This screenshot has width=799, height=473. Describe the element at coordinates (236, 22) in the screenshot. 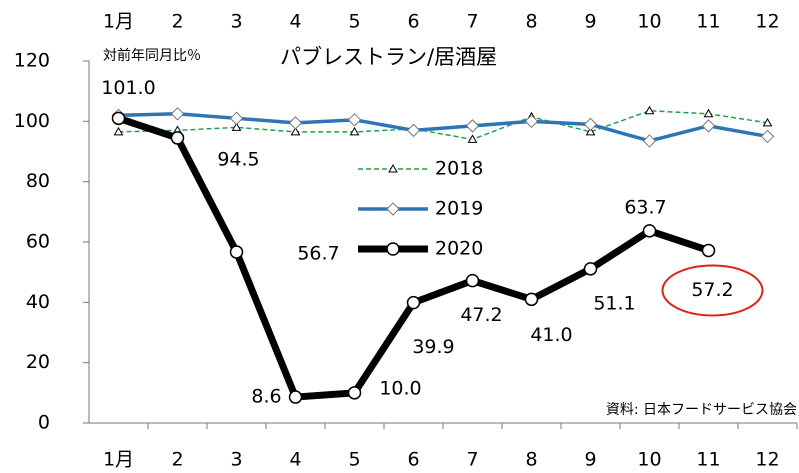

I see `x-tick-label-top: 3` at that location.